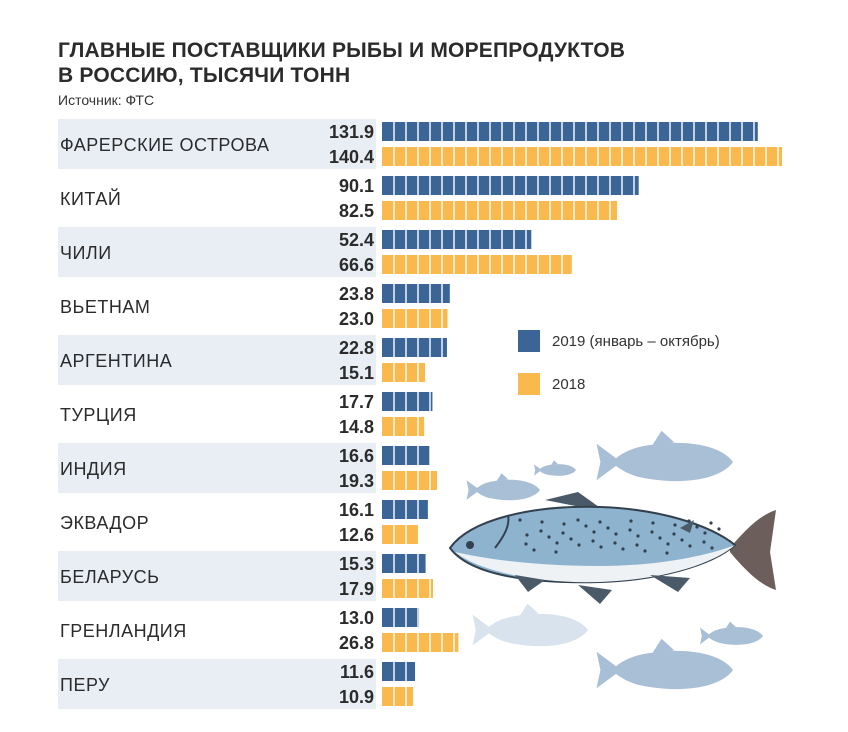 This screenshot has width=848, height=732. I want to click on value-label: 15.1, so click(356, 373).